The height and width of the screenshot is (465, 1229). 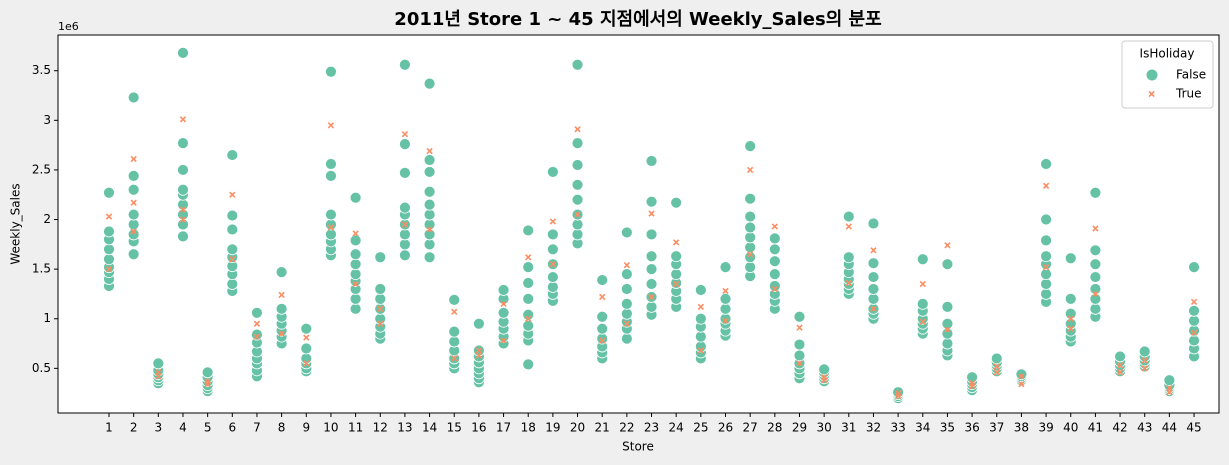 I want to click on y-tick-label: 1, so click(x=47, y=318).